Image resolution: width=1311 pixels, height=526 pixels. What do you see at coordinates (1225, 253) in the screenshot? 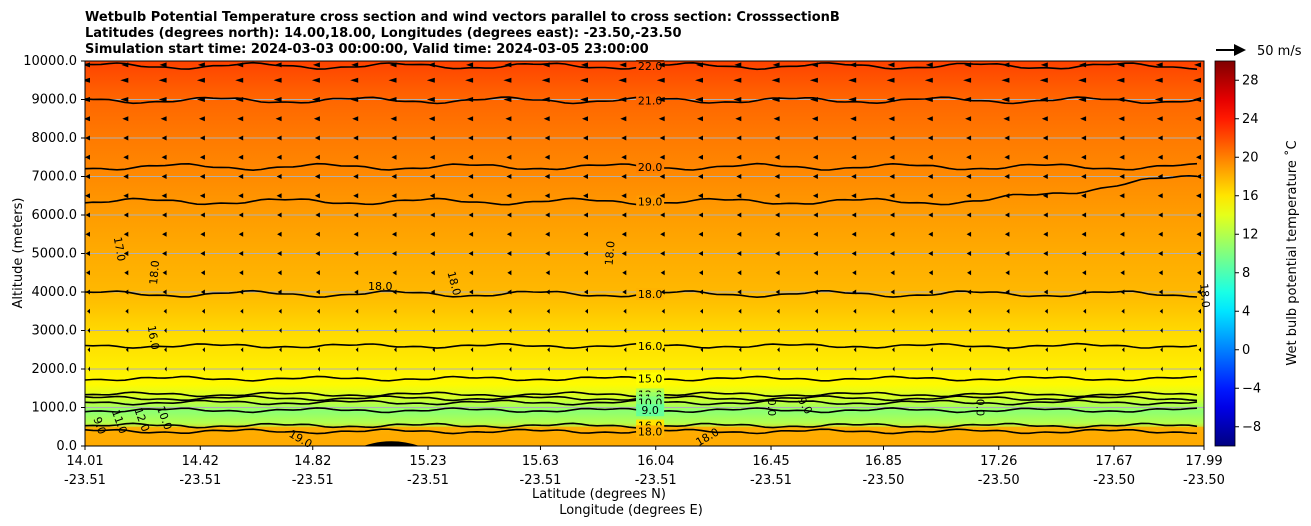
I see `colorbar-bar` at bounding box center [1225, 253].